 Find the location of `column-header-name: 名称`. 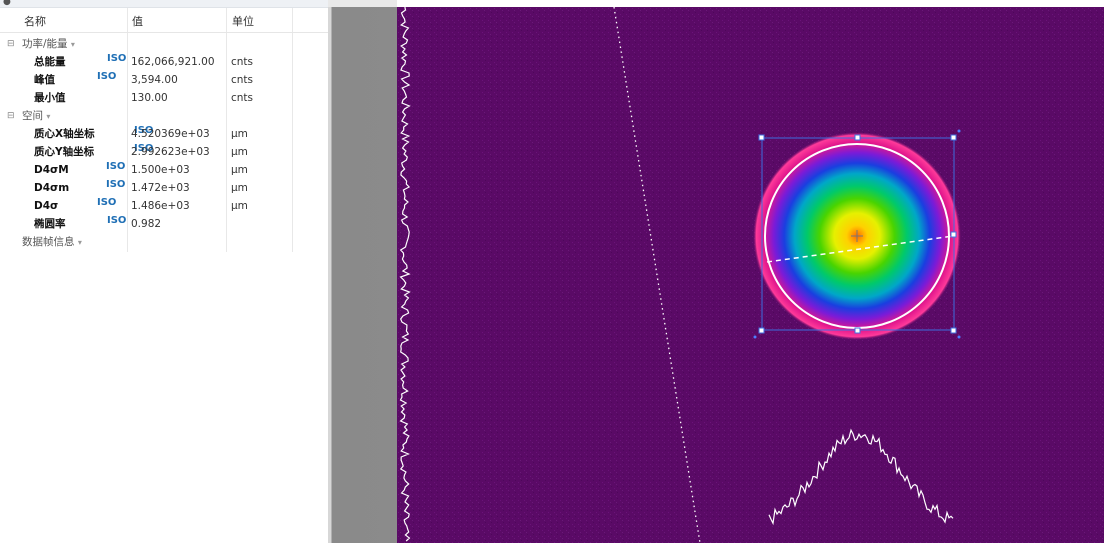

column-header-name: 名称 is located at coordinates (35, 21).